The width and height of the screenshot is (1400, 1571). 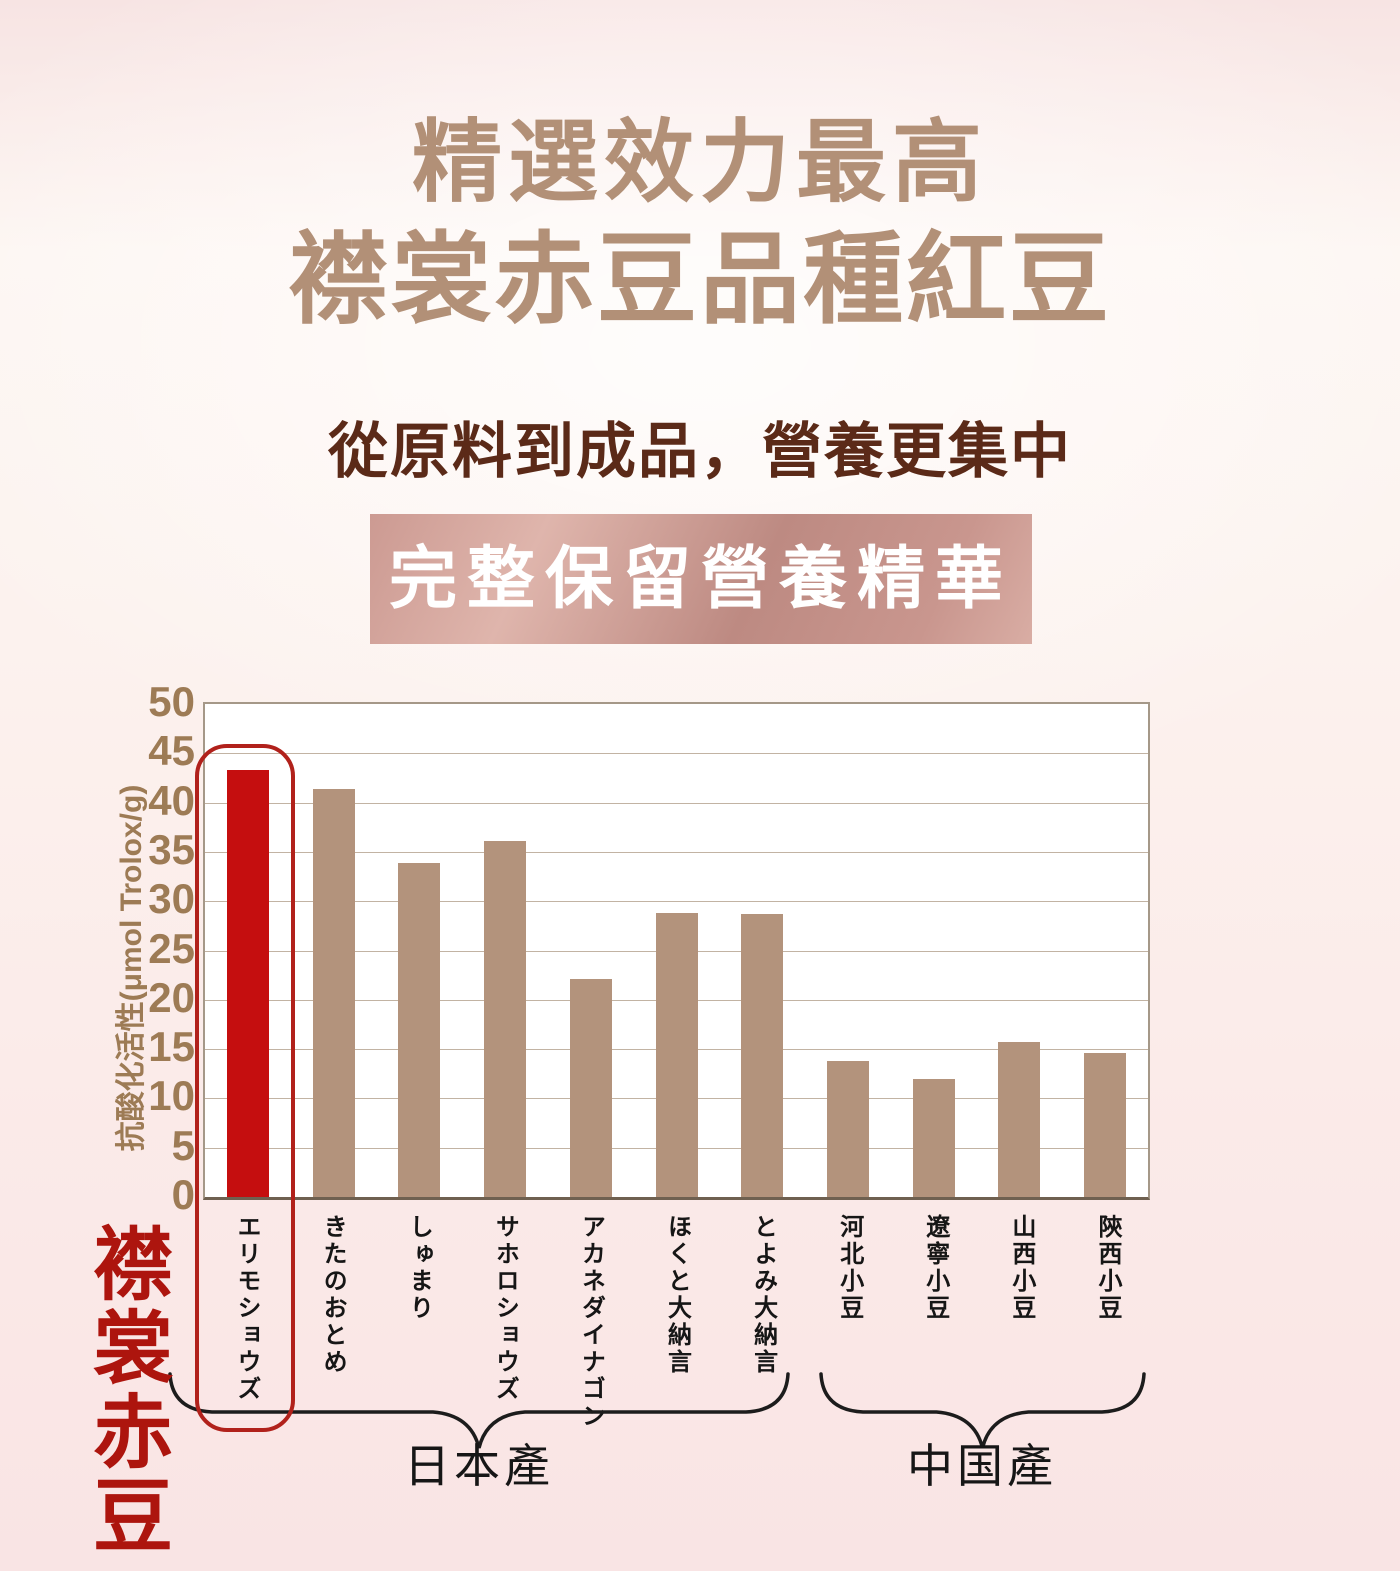 What do you see at coordinates (762, 1055) in the screenshot?
I see `bar-とよみ大納言` at bounding box center [762, 1055].